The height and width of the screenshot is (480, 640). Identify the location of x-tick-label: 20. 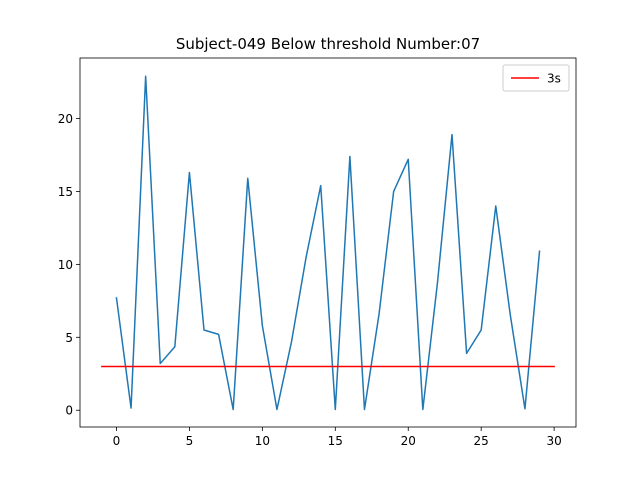
(408, 441).